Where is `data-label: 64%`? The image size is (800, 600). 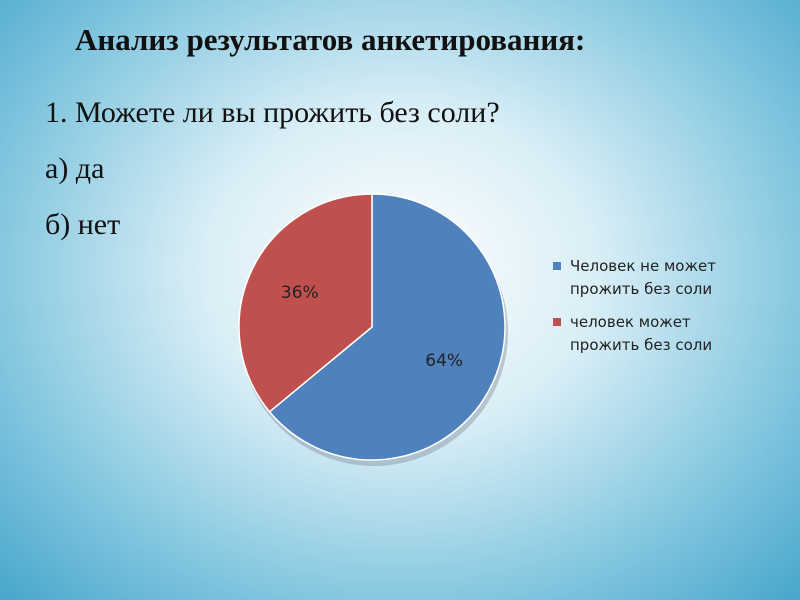 data-label: 64% is located at coordinates (444, 361).